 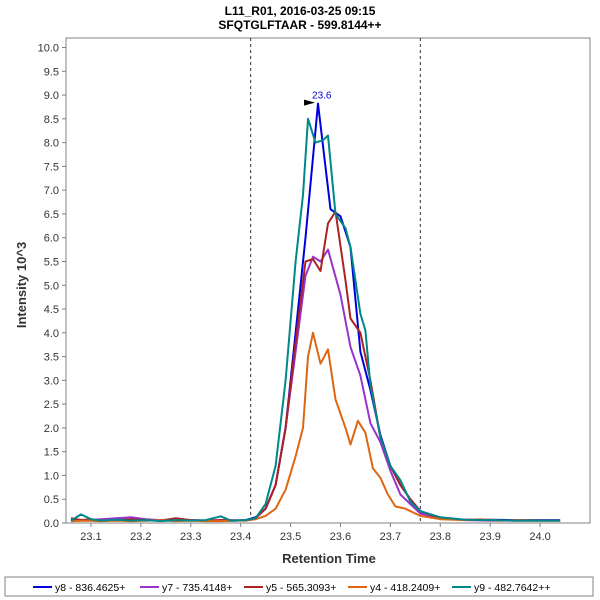 I want to click on legend-entry-label: y8 - 836.4625+, so click(x=90, y=588).